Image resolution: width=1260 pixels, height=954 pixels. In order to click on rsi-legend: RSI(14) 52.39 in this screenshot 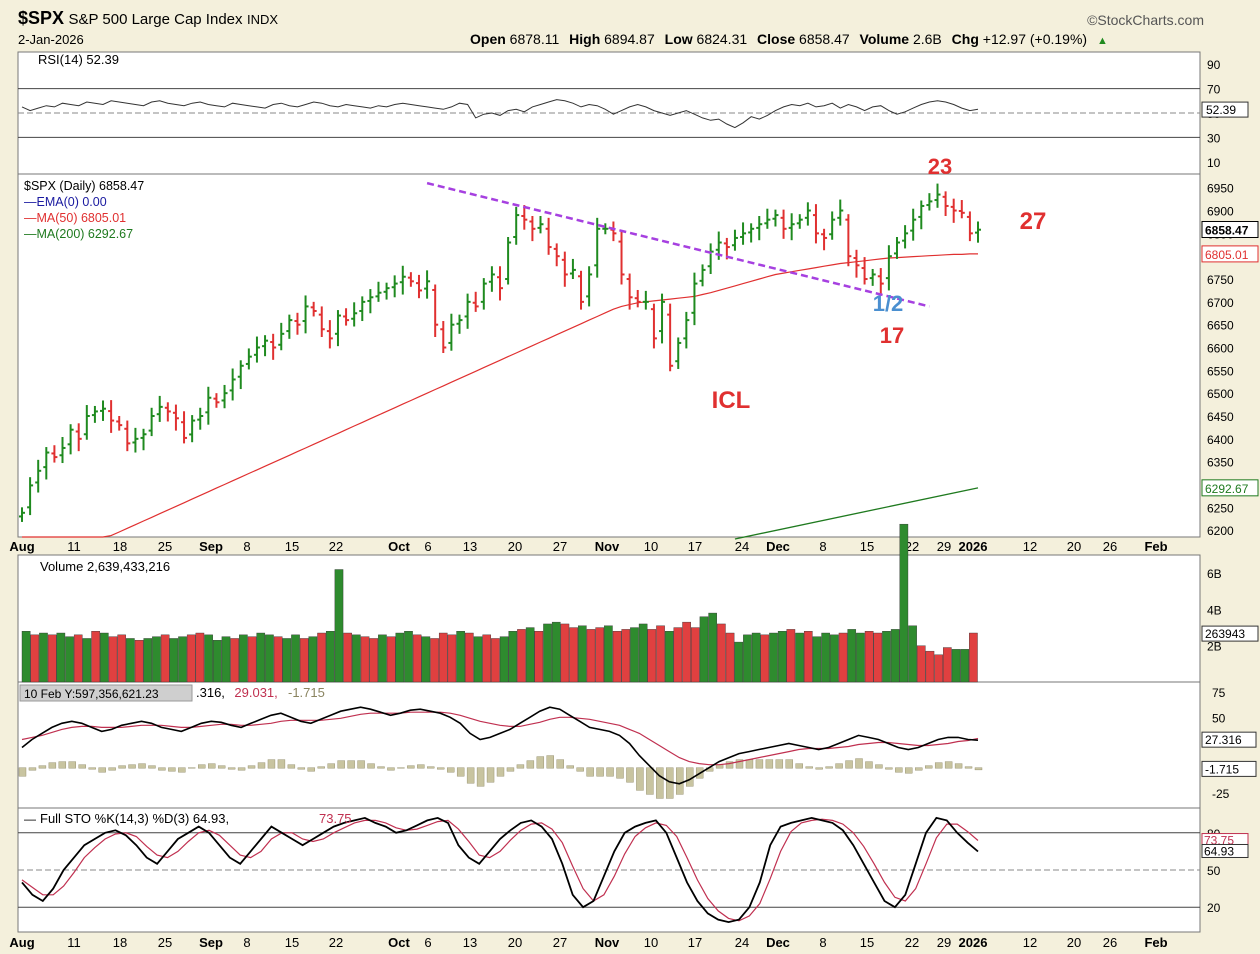, I will do `click(78, 59)`.